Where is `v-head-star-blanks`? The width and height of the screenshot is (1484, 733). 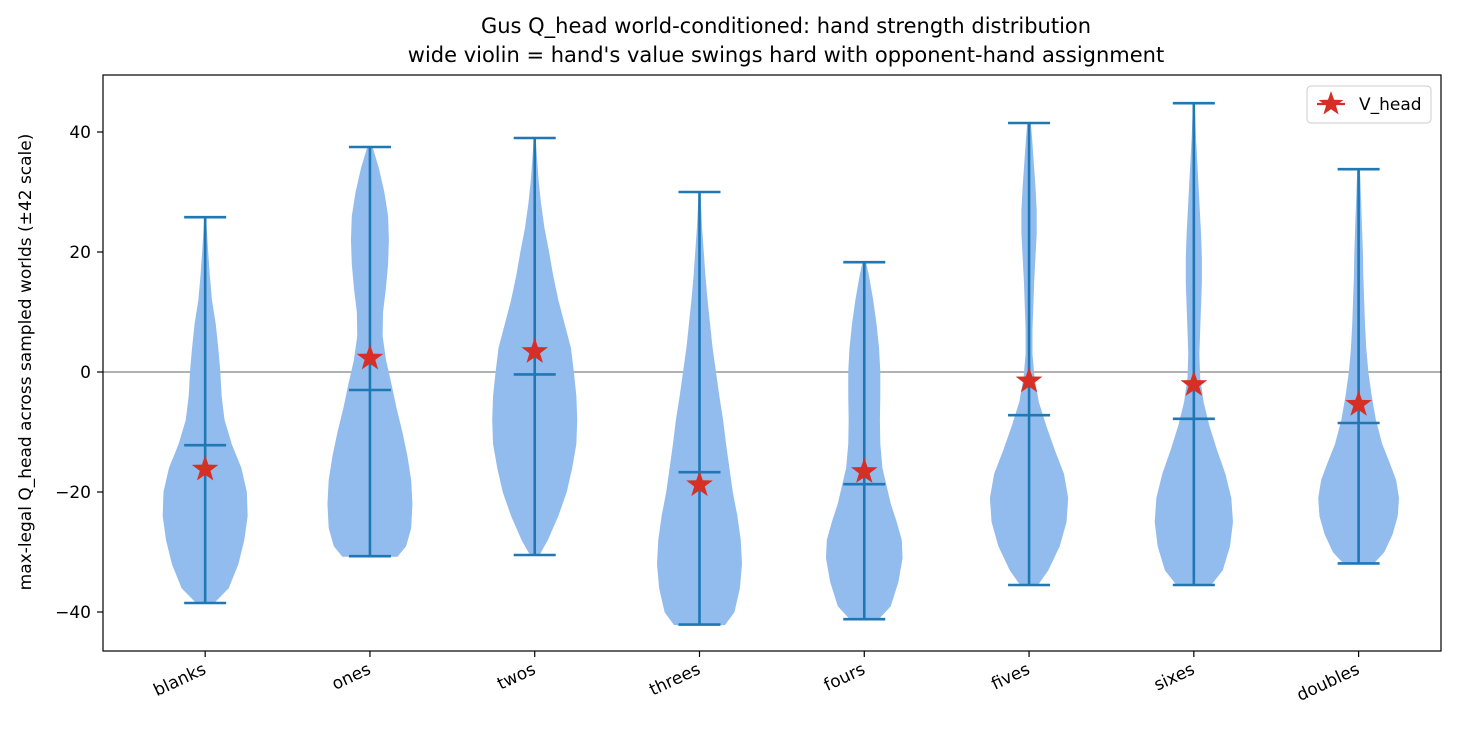 v-head-star-blanks is located at coordinates (205, 468).